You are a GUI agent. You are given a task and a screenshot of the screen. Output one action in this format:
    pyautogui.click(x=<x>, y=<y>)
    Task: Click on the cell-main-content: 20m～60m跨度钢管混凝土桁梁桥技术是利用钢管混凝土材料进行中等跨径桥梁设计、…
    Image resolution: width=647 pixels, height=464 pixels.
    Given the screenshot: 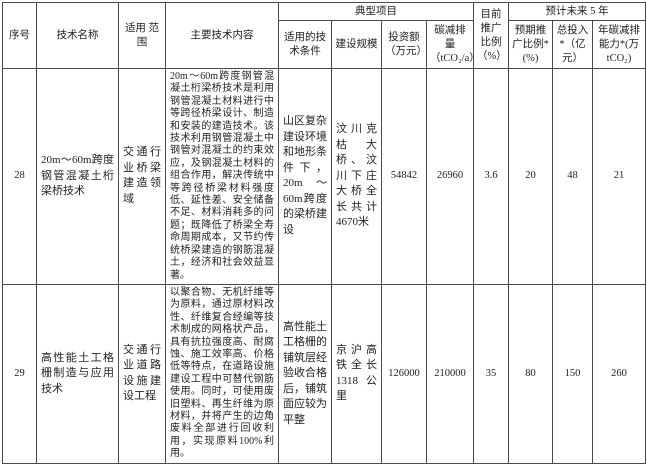 What is the action you would take?
    pyautogui.click(x=222, y=176)
    